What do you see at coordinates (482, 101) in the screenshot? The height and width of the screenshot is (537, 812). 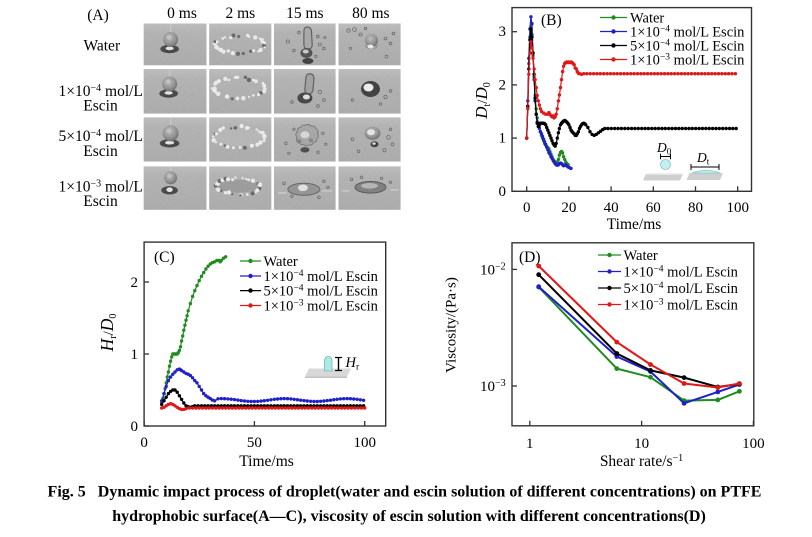 I see `svg-text: Dt/D0` at bounding box center [482, 101].